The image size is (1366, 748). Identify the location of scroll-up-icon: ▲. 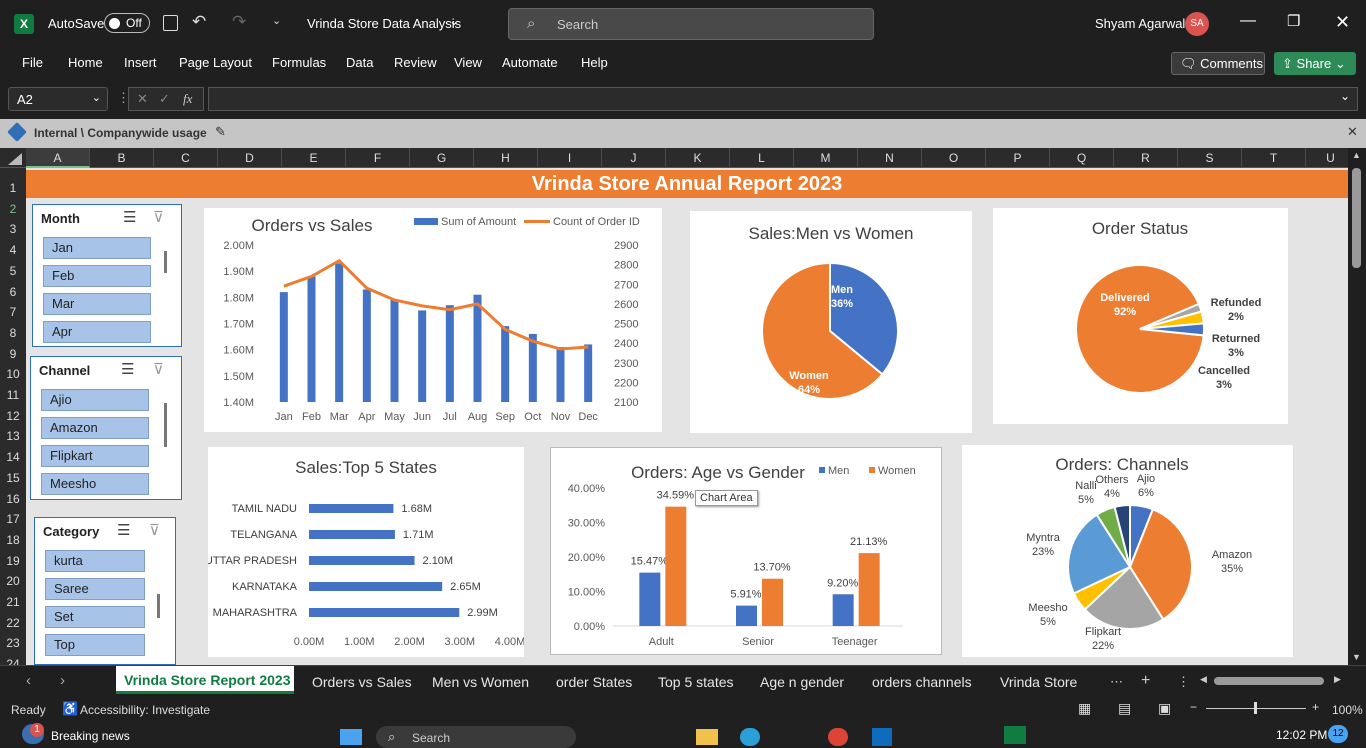
(1356, 155).